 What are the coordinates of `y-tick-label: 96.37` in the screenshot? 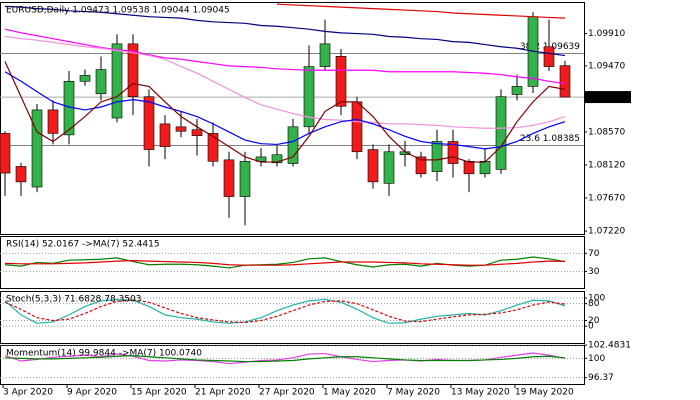 It's located at (601, 378).